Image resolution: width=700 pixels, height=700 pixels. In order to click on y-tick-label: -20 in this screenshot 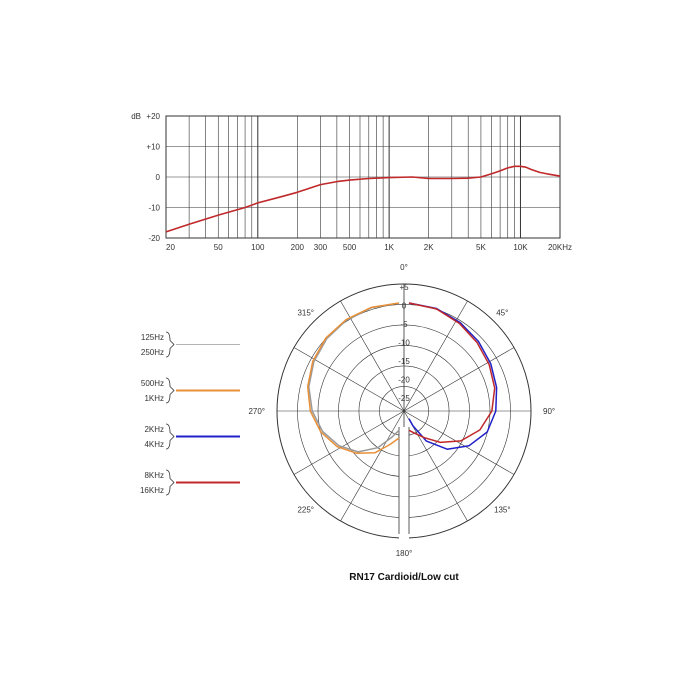, I will do `click(154, 238)`.